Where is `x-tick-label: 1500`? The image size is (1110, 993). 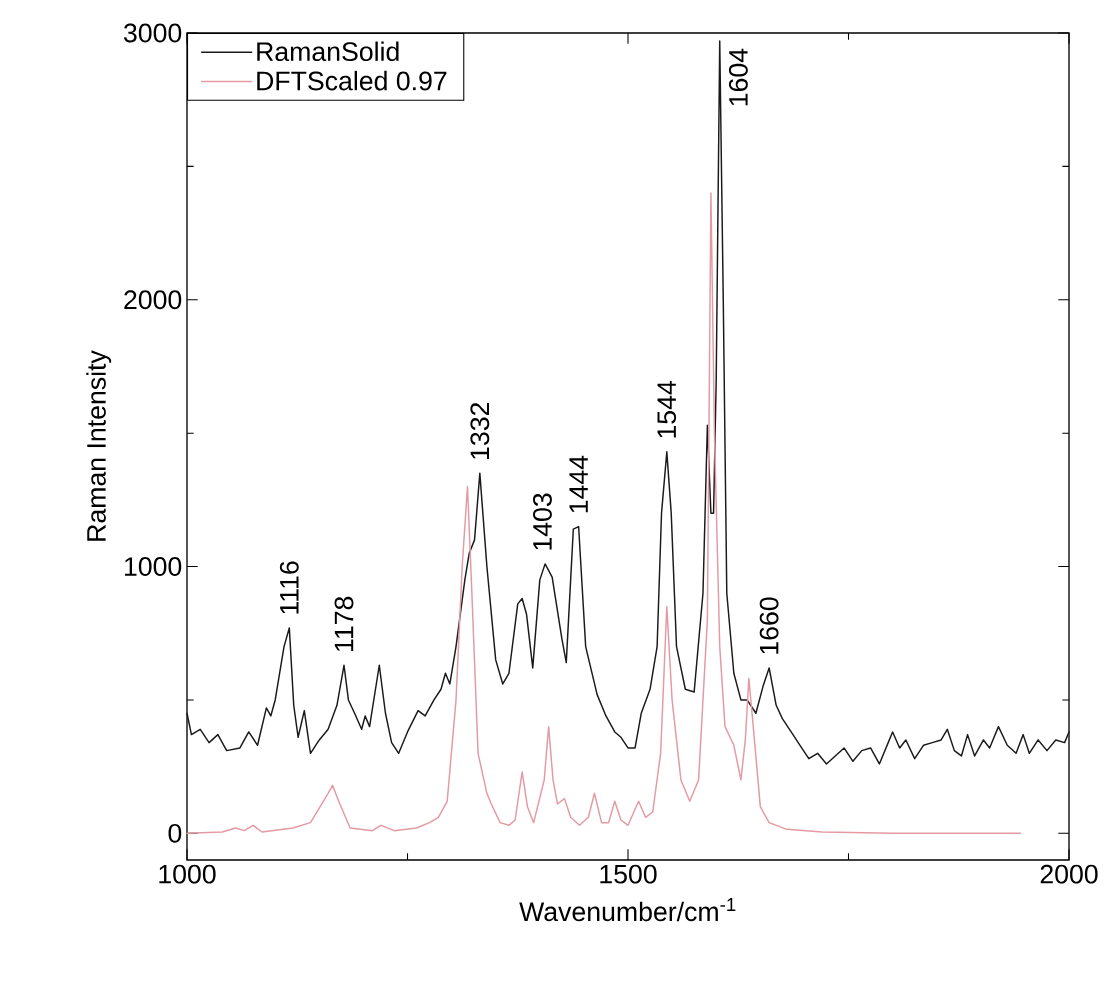
x-tick-label: 1500 is located at coordinates (628, 874).